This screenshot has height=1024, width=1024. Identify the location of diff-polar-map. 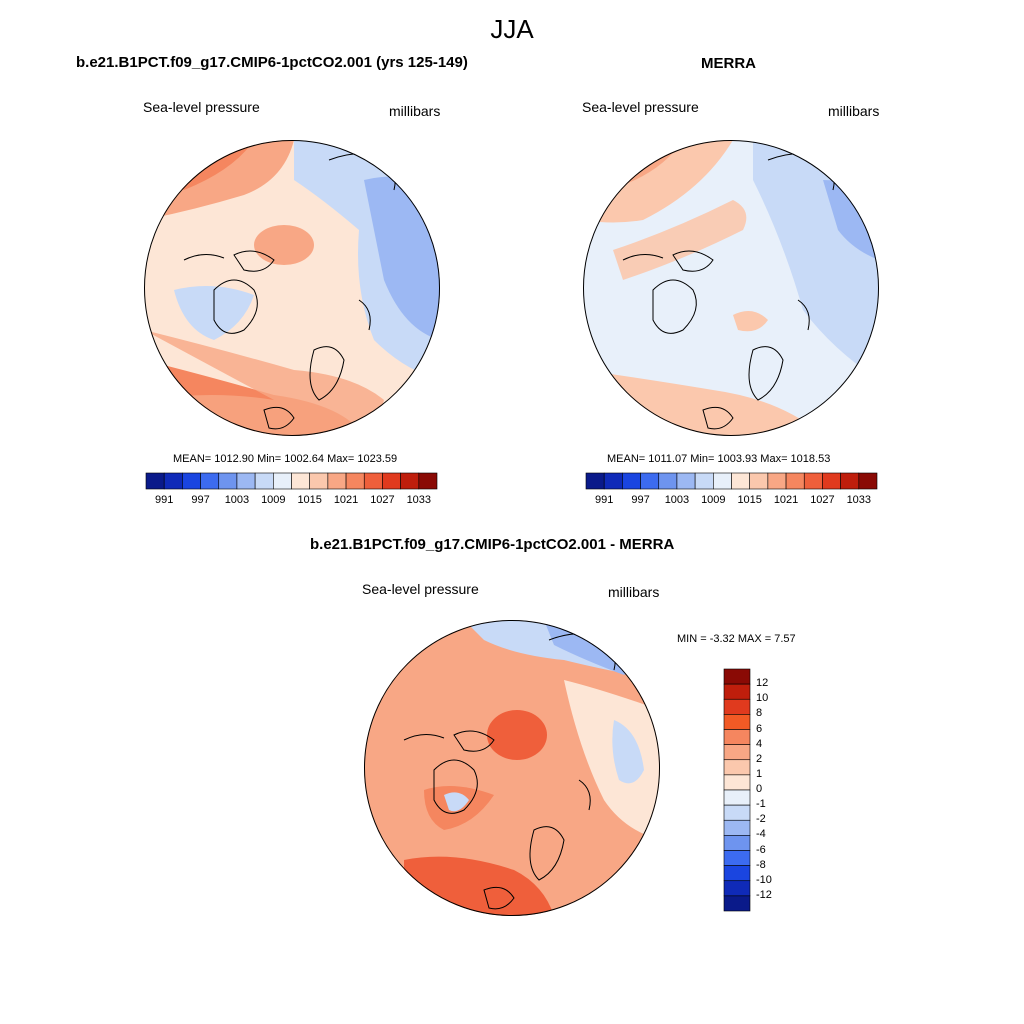
(512, 768).